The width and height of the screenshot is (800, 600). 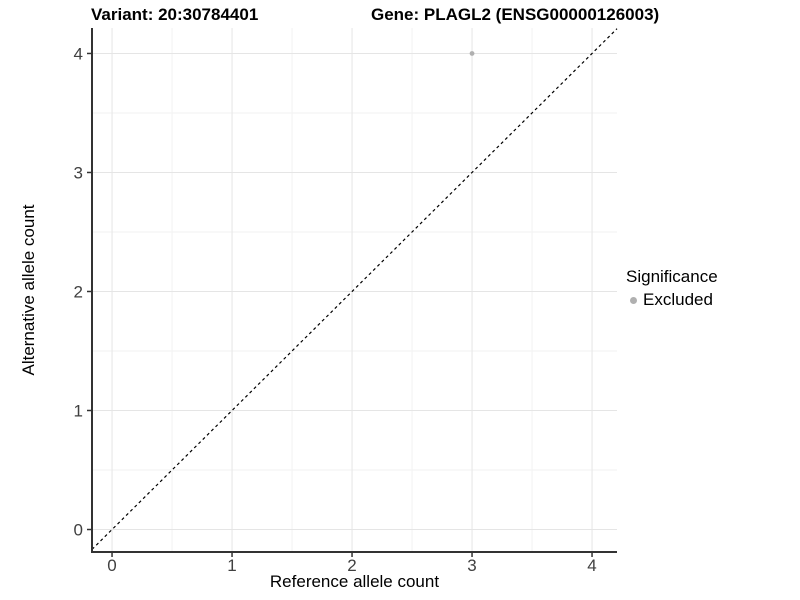 I want to click on data-point, so click(x=472, y=53).